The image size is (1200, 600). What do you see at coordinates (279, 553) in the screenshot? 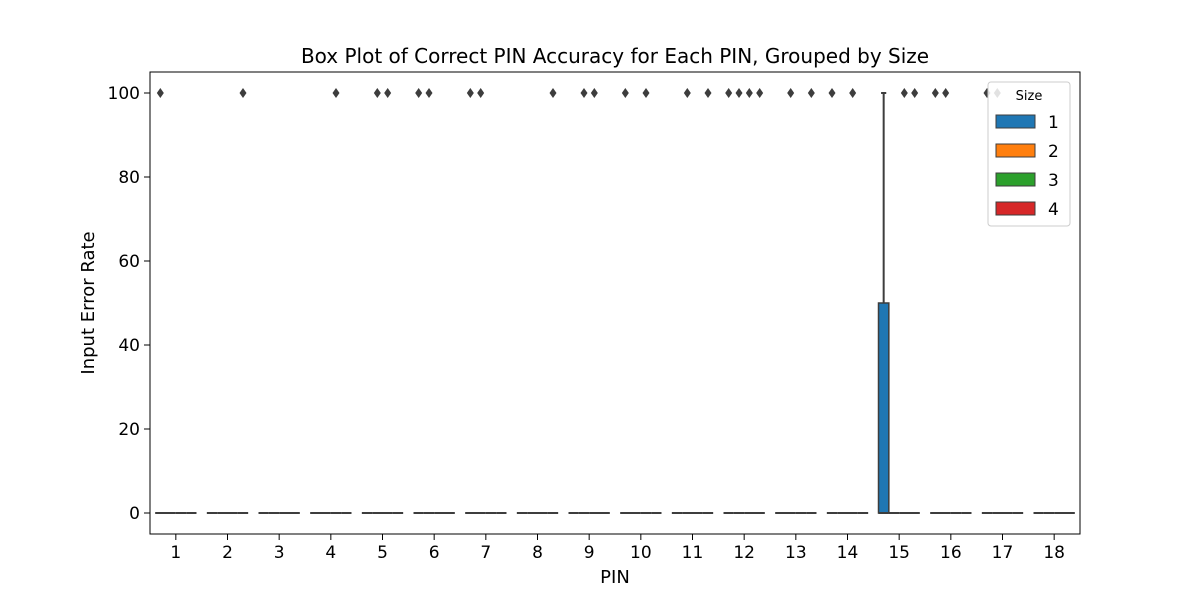
I see `x-tick-label: 3` at bounding box center [279, 553].